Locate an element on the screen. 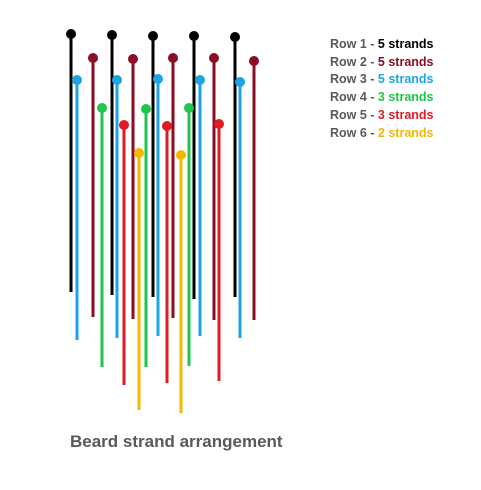 Image resolution: width=481 pixels, height=490 pixels. row-6-strands is located at coordinates (160, 280).